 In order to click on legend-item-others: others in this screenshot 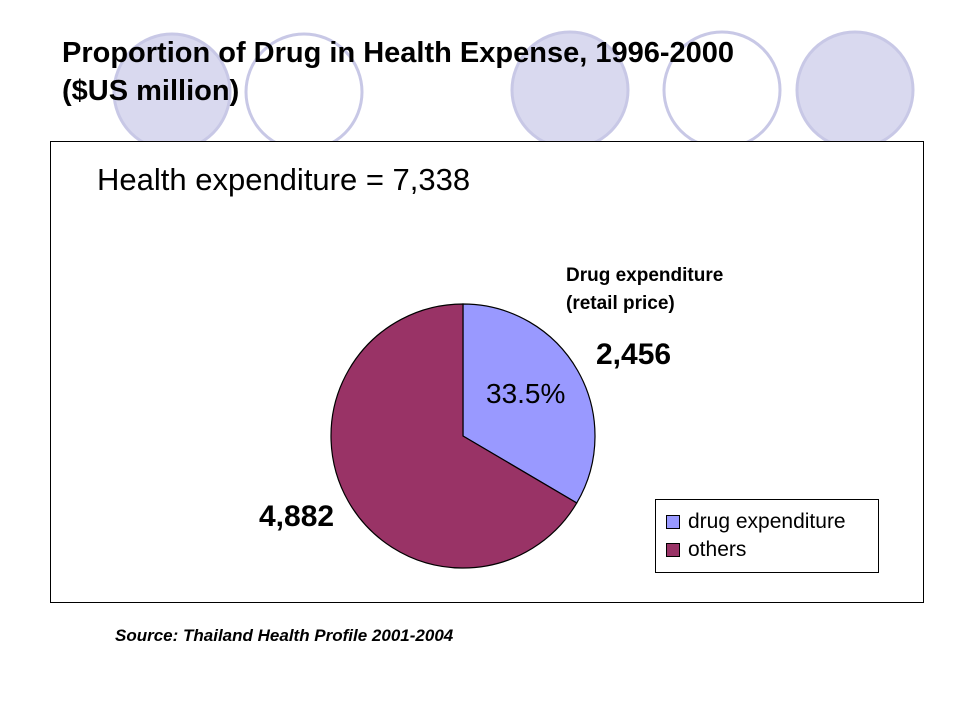, I will do `click(772, 550)`.